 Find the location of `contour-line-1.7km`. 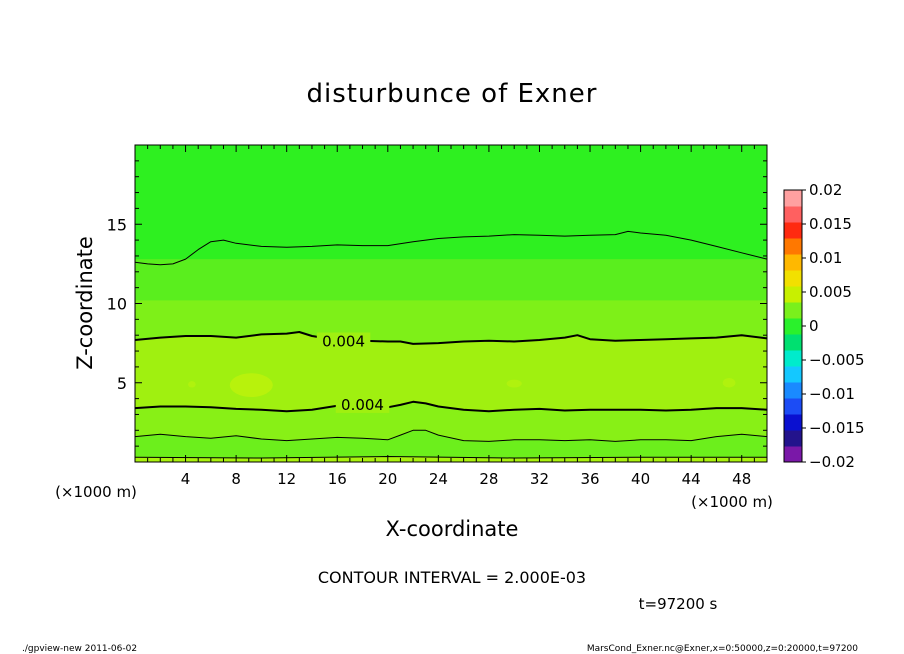

contour-line-1.7km is located at coordinates (451, 435).